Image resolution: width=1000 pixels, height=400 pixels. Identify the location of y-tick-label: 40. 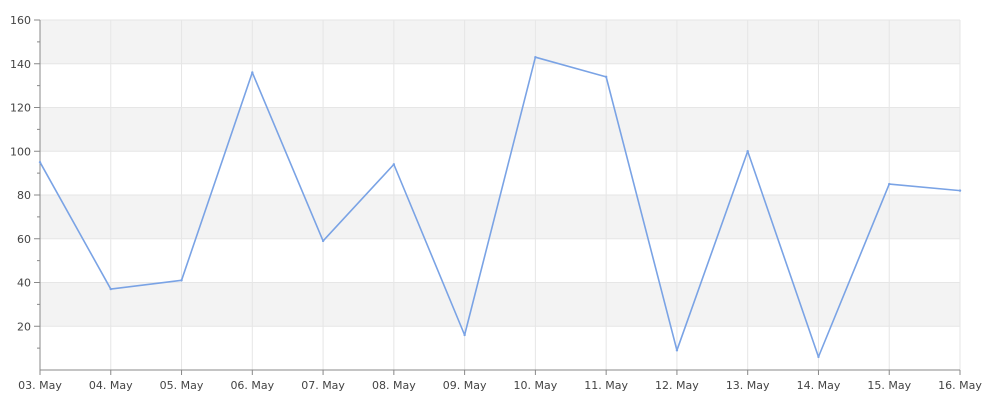
(24, 283).